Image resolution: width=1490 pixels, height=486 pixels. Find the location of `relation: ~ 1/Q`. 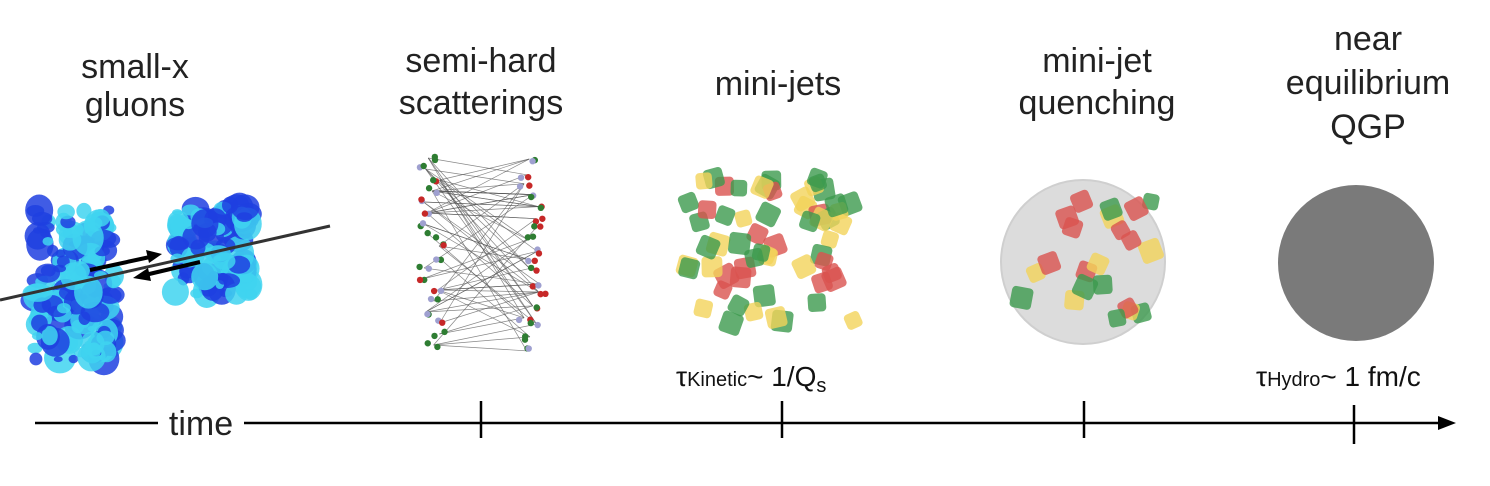

relation: ~ 1/Q is located at coordinates (781, 376).